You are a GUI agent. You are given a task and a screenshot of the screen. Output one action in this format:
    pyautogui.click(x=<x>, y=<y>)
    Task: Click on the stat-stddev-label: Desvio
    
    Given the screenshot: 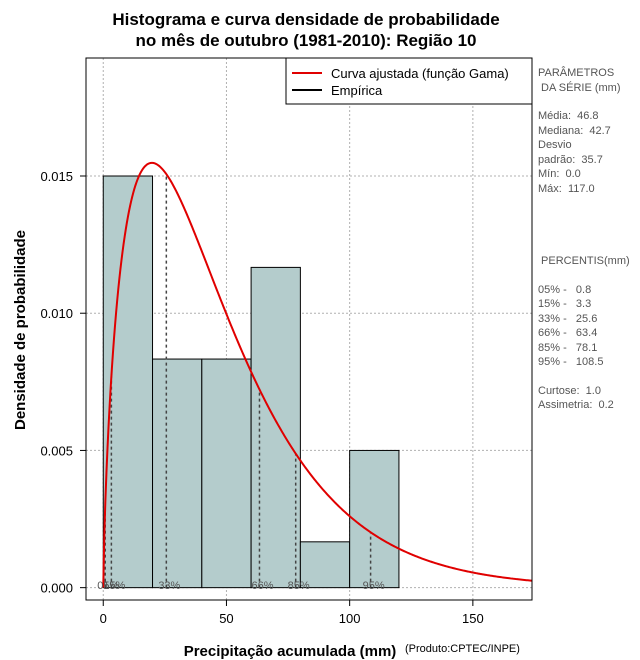 What is the action you would take?
    pyautogui.click(x=555, y=145)
    